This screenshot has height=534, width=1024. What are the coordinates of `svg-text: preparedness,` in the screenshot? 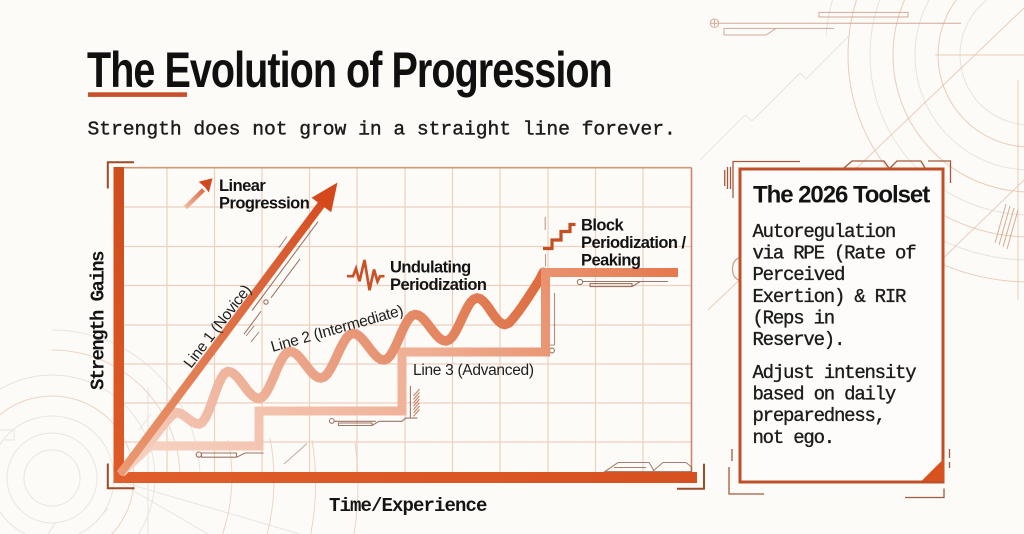 It's located at (819, 416).